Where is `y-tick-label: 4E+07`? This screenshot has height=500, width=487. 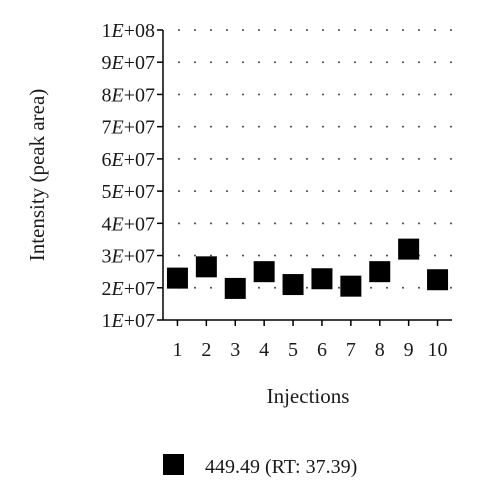
y-tick-label: 4E+07 is located at coordinates (129, 224).